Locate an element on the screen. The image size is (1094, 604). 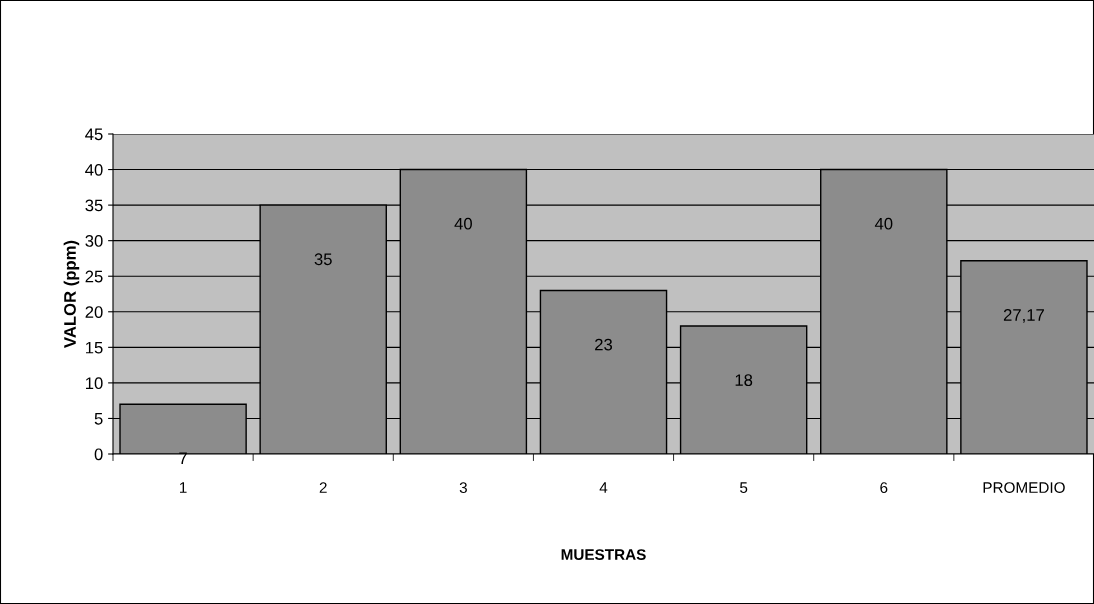
data-label: 27,17 is located at coordinates (1023, 316).